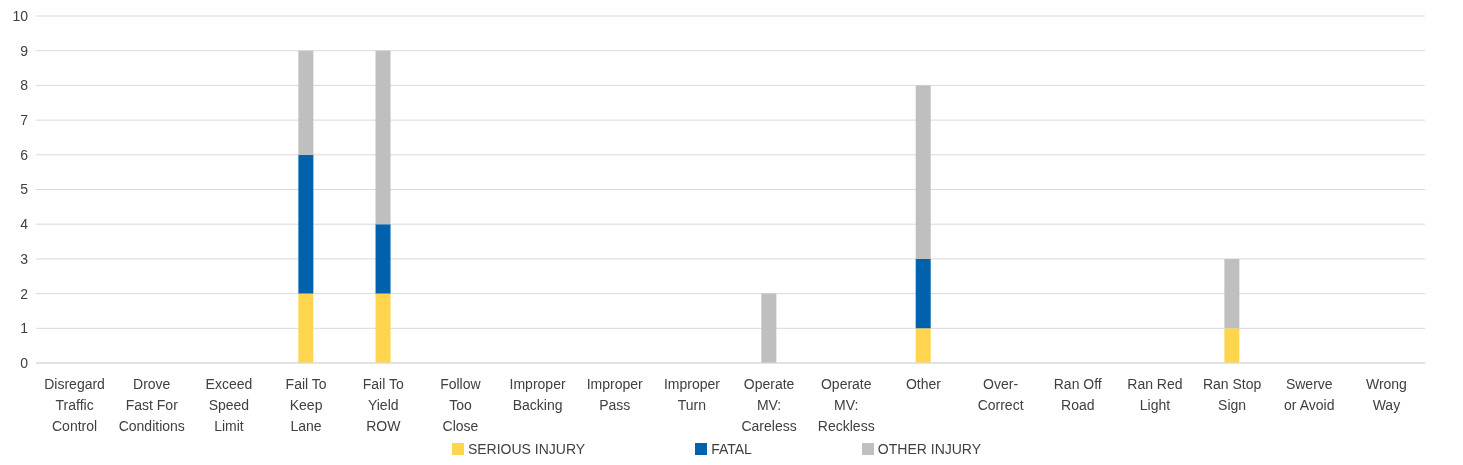 The width and height of the screenshot is (1463, 465). What do you see at coordinates (615, 394) in the screenshot?
I see `x-tick-label: Improper Pass` at bounding box center [615, 394].